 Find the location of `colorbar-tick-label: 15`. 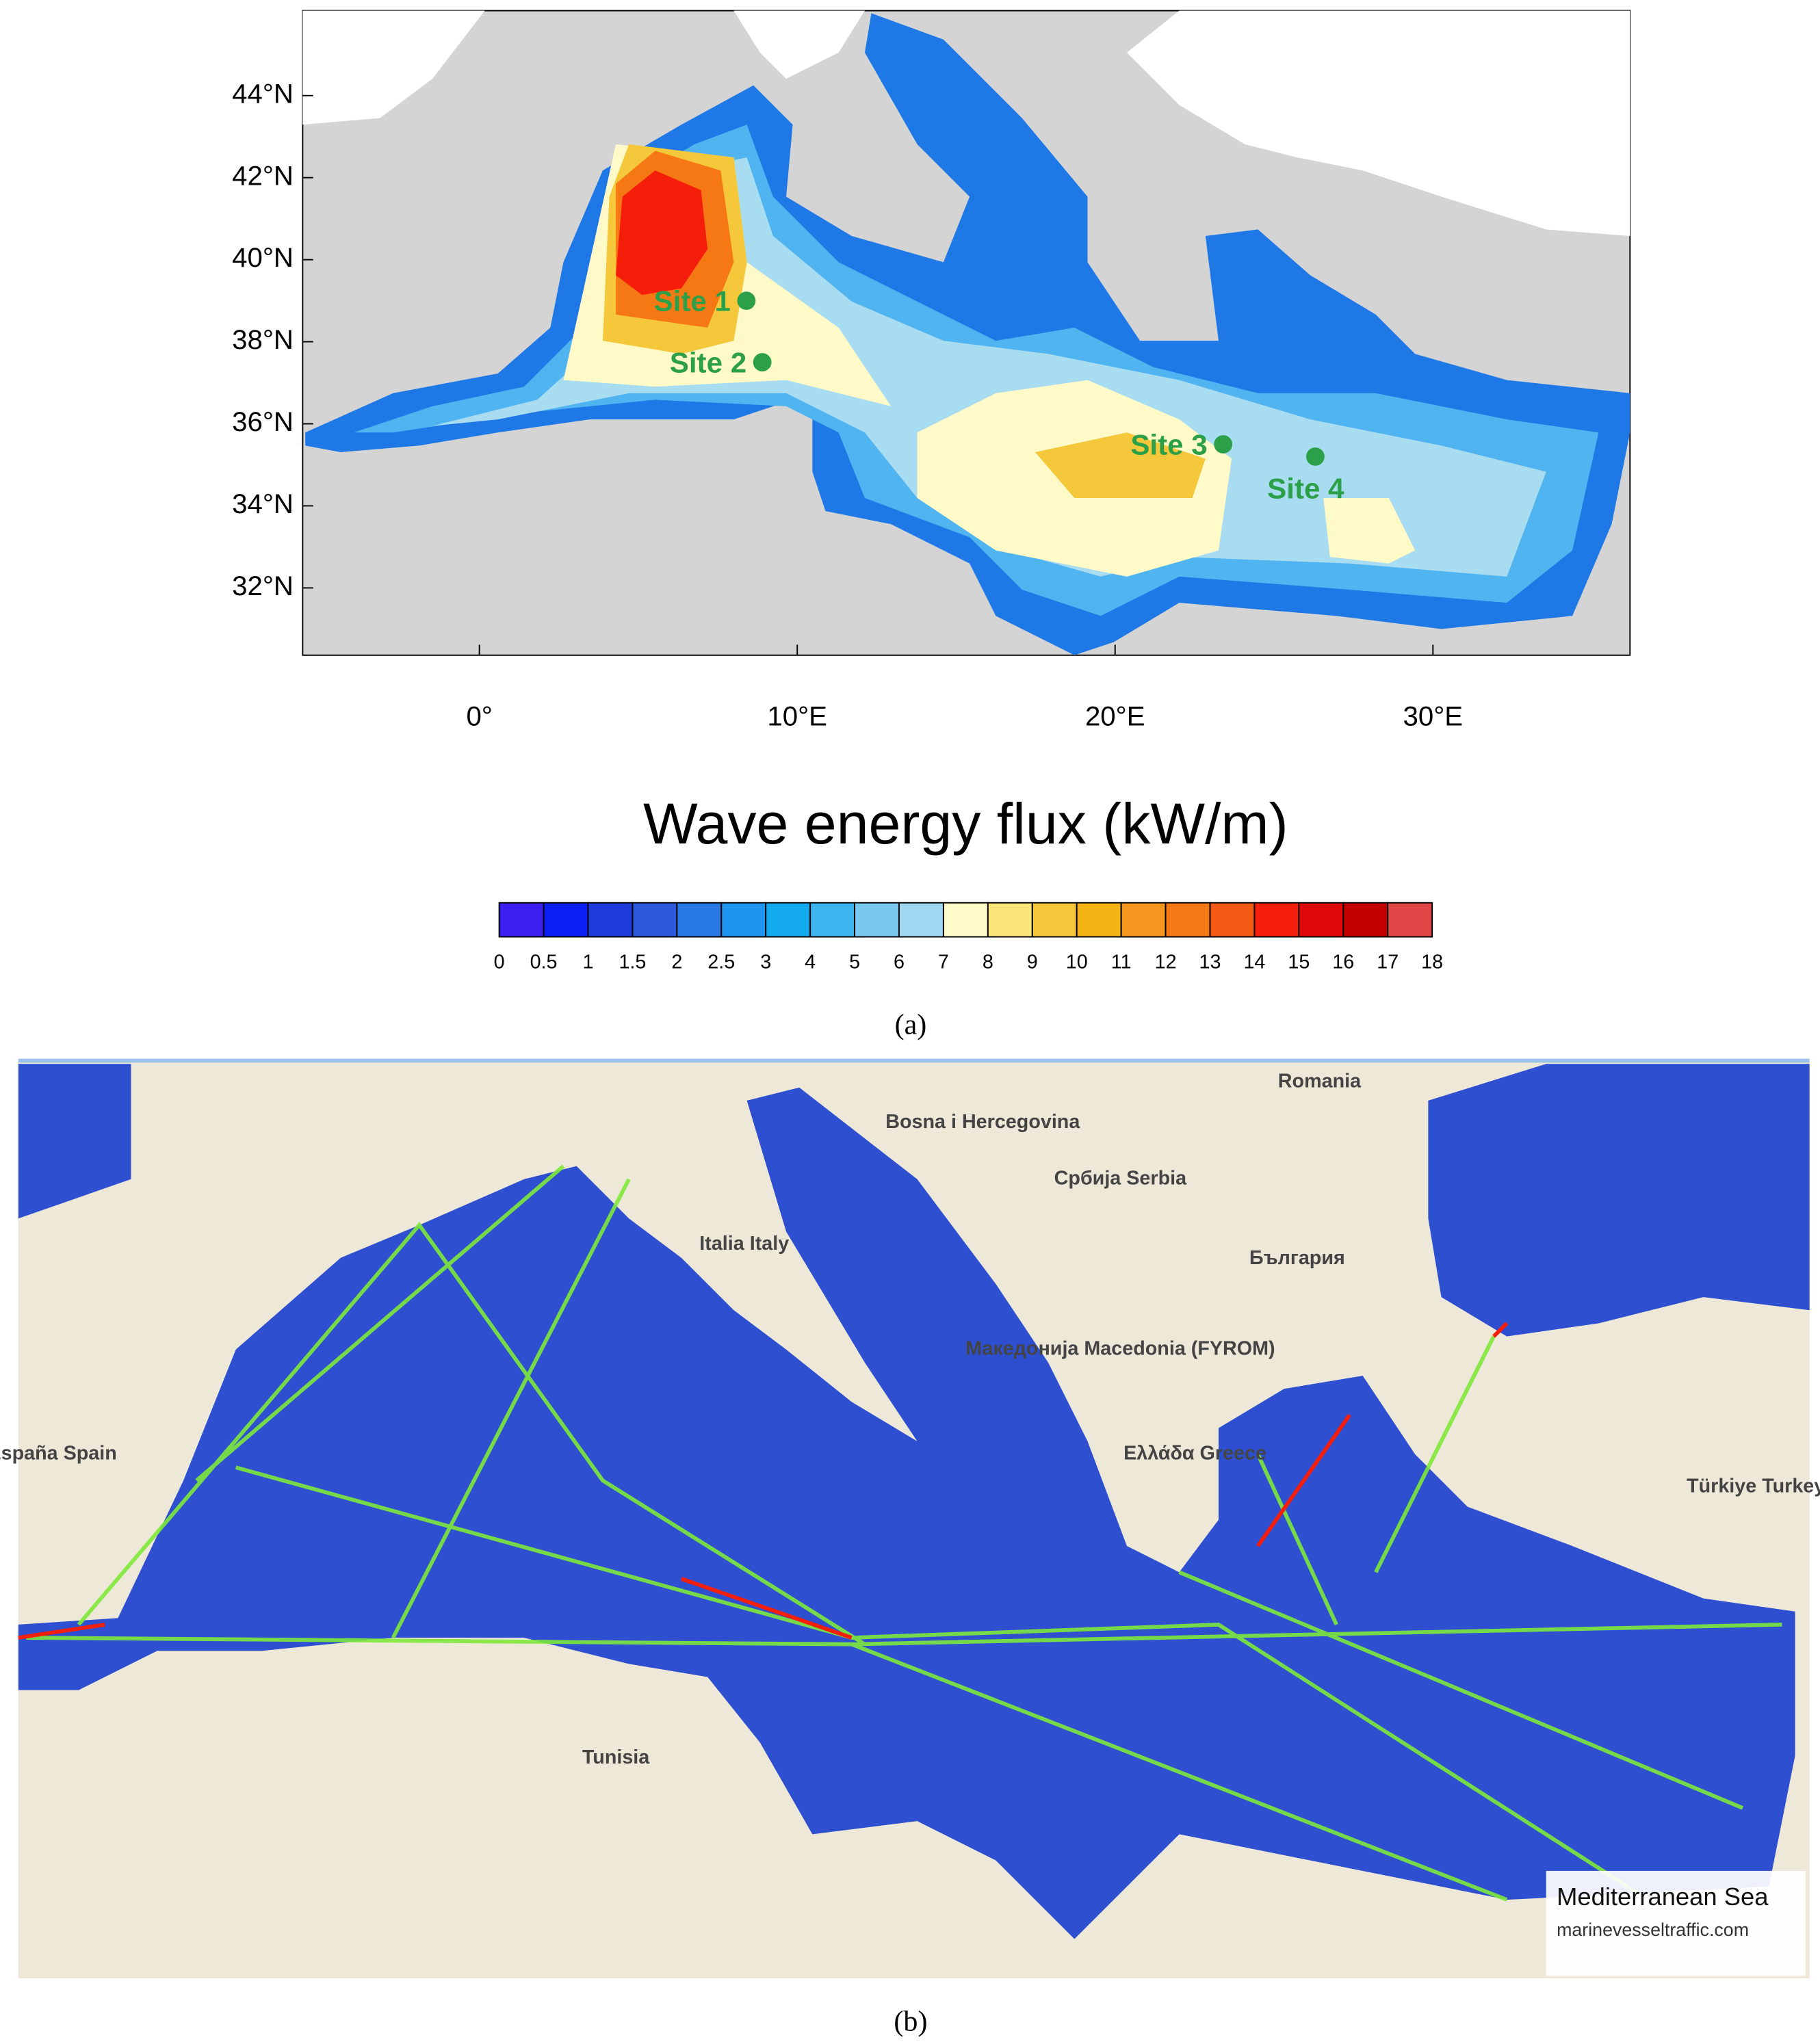

colorbar-tick-label: 15 is located at coordinates (1299, 962).